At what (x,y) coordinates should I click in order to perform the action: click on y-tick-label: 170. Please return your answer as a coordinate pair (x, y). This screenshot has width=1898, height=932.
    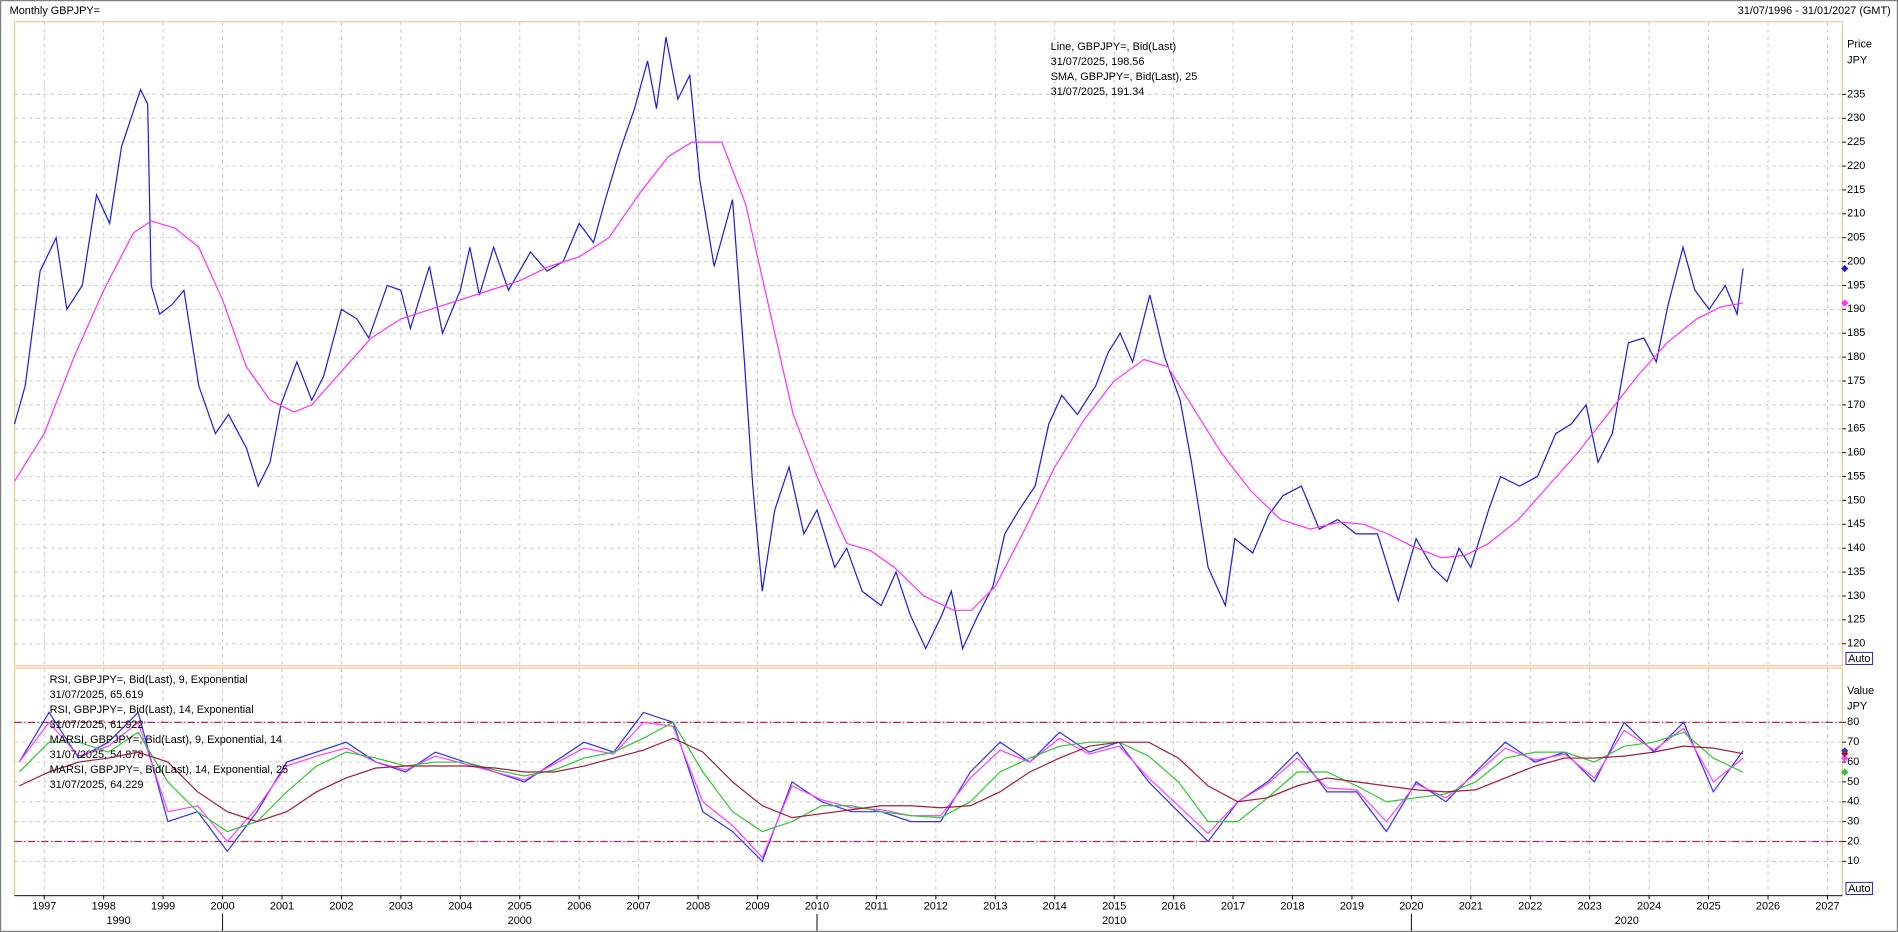
    Looking at the image, I should click on (1856, 405).